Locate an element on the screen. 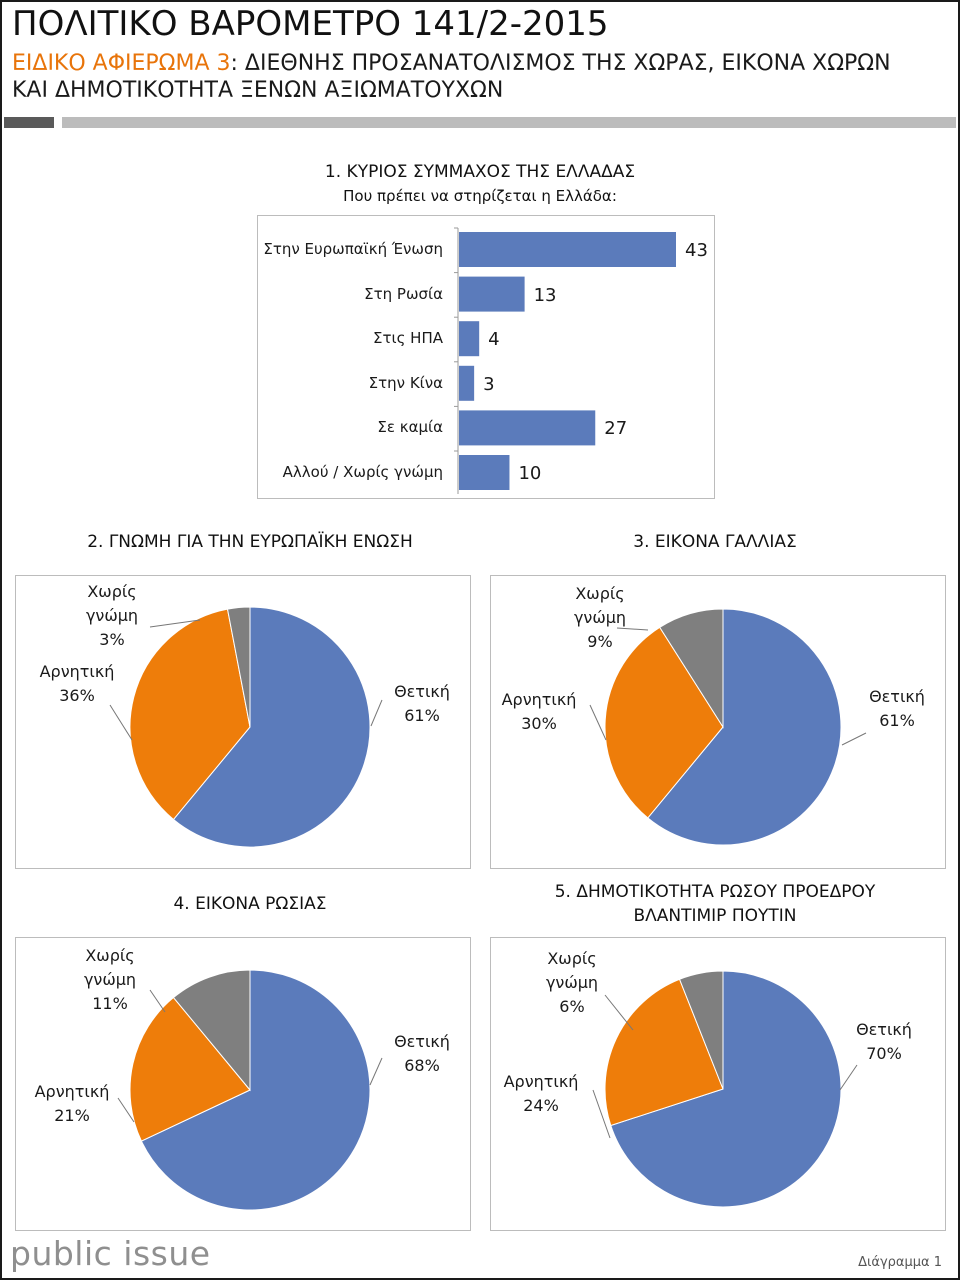 The image size is (960, 1280). chart1-title-text: 1. ΚΥΡΙΟΣ ΣΥΜΜΑΧΟΣ ΤΗΣ ΕΛΛΑΔΑΣ is located at coordinates (480, 172).